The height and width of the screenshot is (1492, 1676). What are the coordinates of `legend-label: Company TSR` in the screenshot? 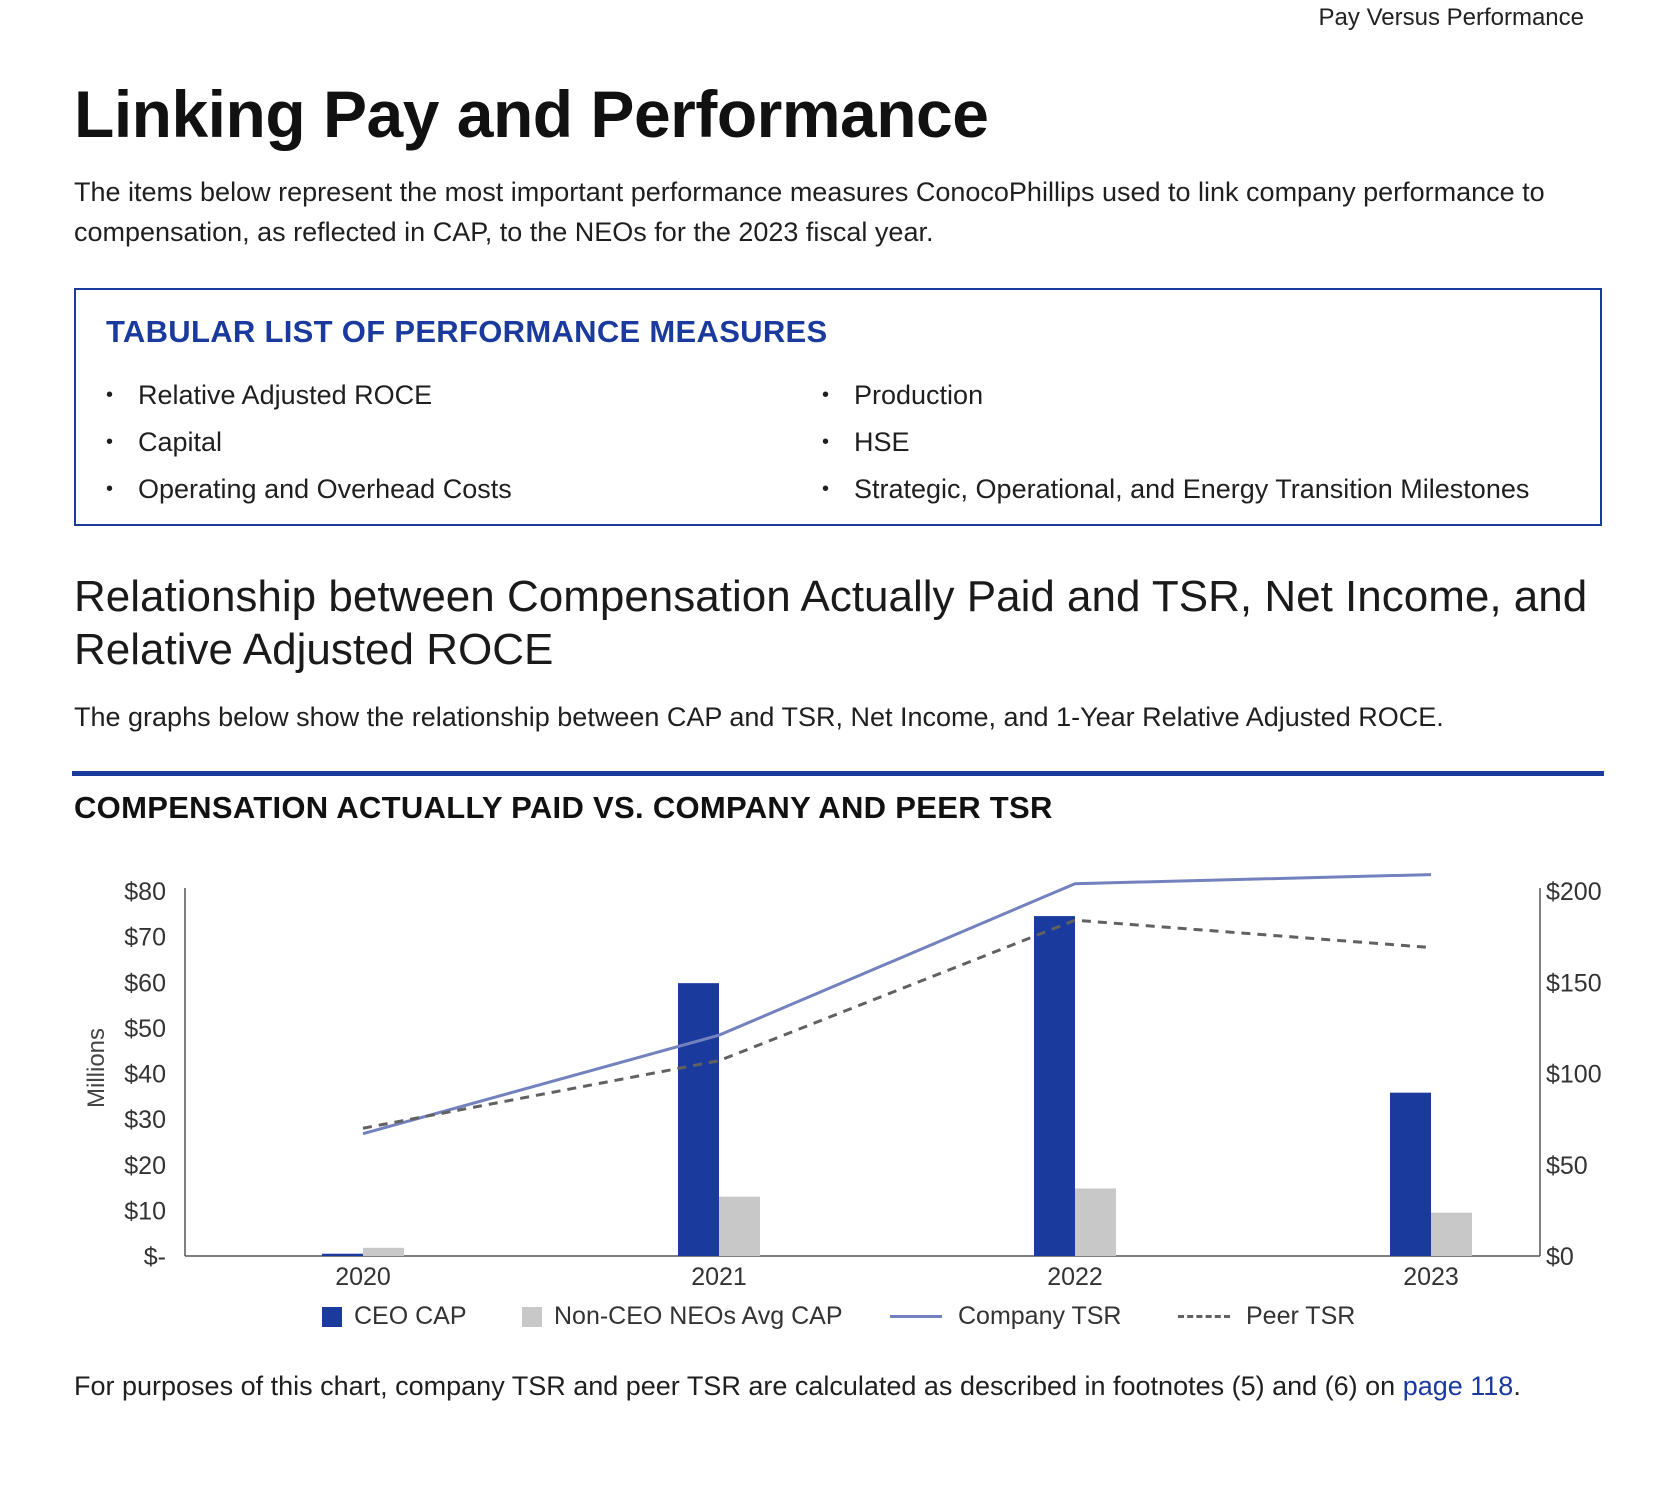 It's located at (1040, 1316).